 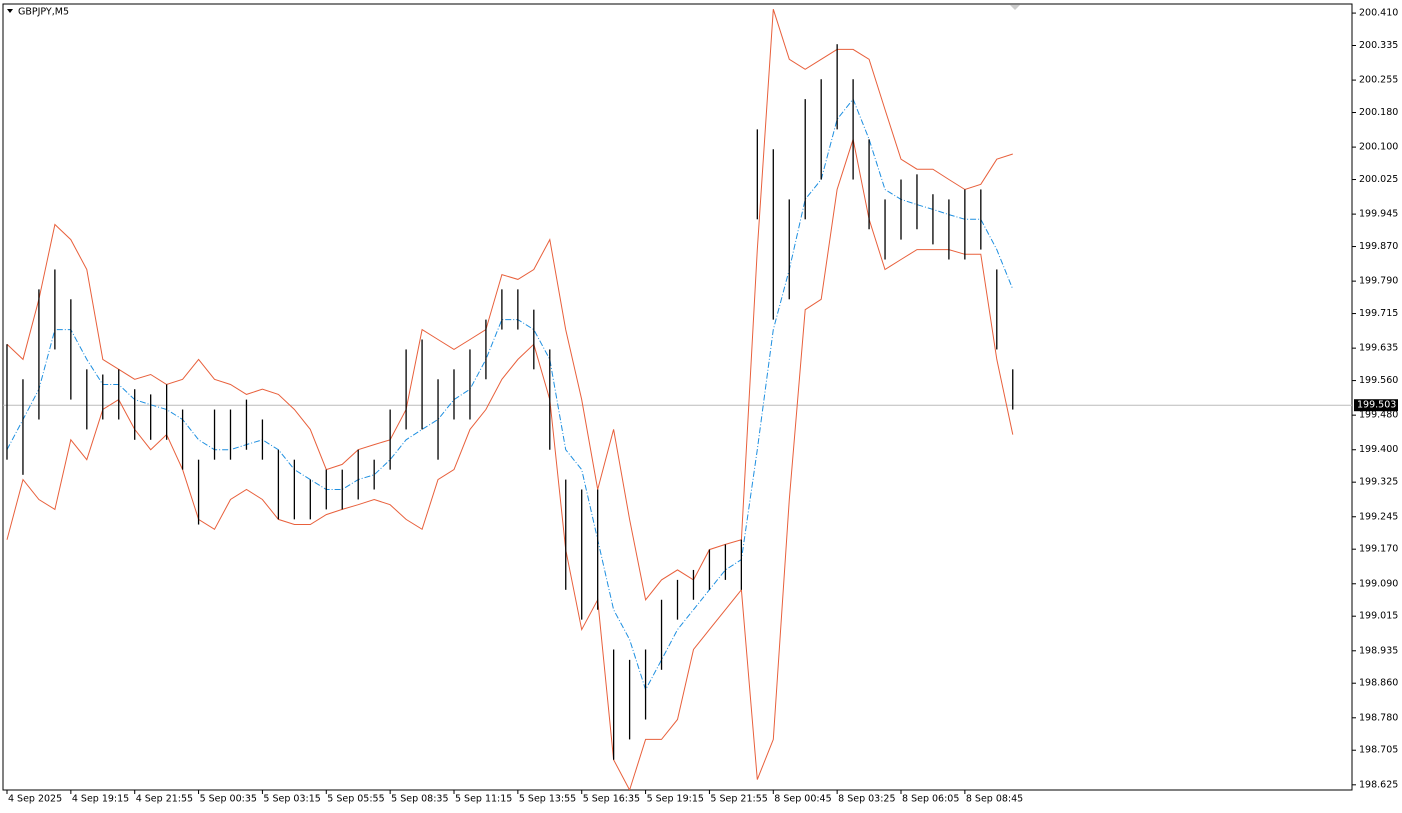 What do you see at coordinates (1378, 683) in the screenshot?
I see `y-tick-label: 198.860` at bounding box center [1378, 683].